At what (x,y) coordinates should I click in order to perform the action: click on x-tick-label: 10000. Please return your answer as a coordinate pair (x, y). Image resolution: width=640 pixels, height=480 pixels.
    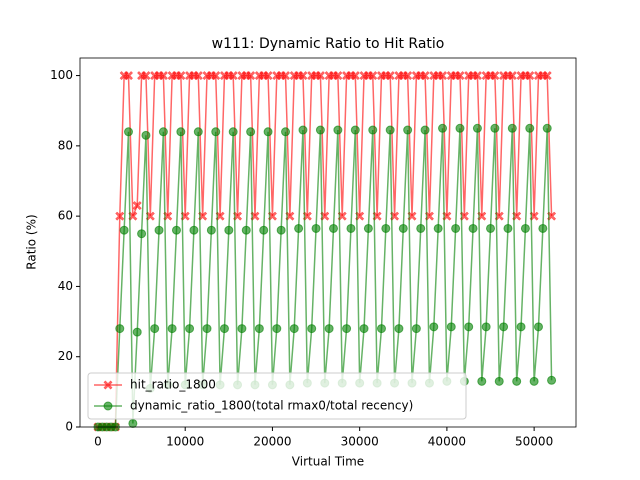
    Looking at the image, I should click on (185, 442).